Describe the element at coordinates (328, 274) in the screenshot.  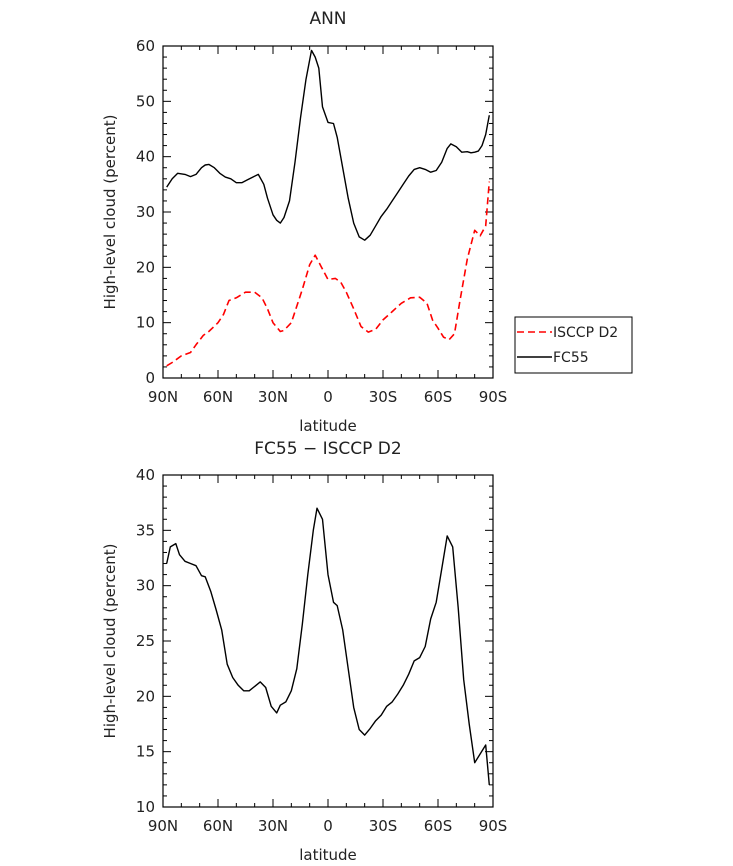
I see `series-line-isccp-d2` at that location.